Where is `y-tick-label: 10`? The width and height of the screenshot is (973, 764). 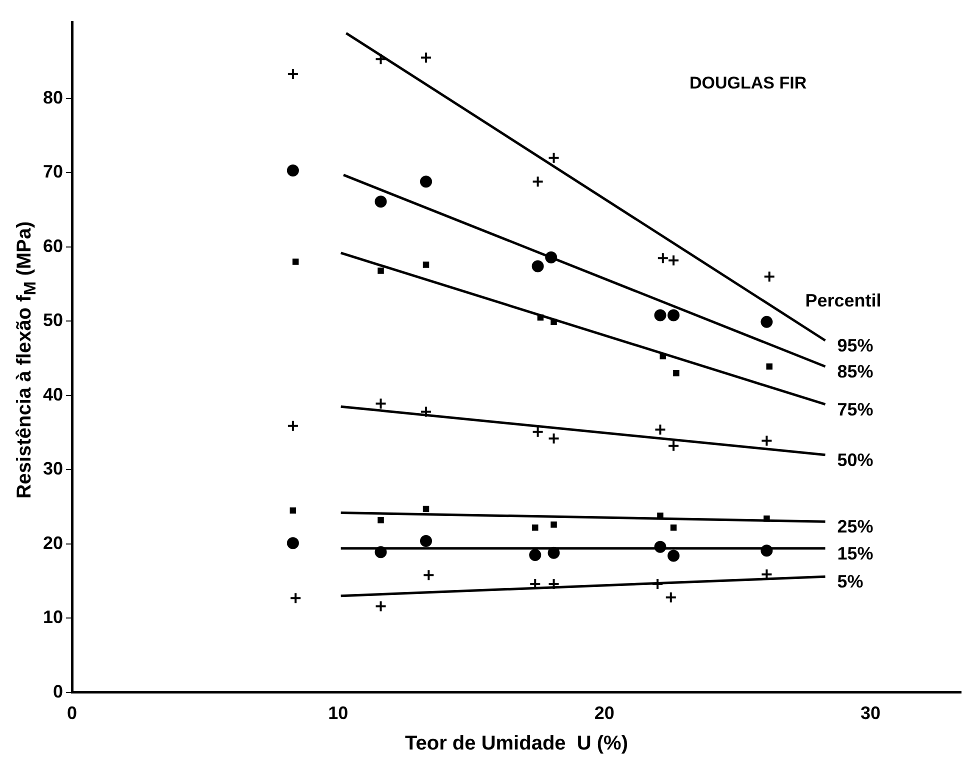
y-tick-label: 10 is located at coordinates (53, 617).